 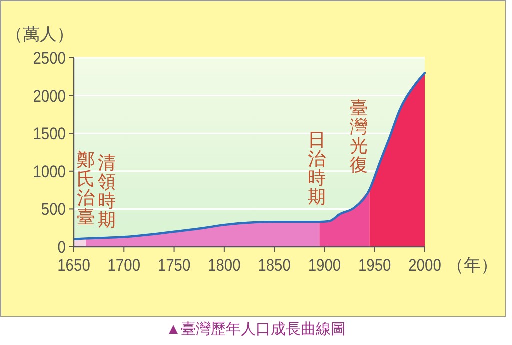 I want to click on y-tick-label: 1500, so click(x=52, y=134).